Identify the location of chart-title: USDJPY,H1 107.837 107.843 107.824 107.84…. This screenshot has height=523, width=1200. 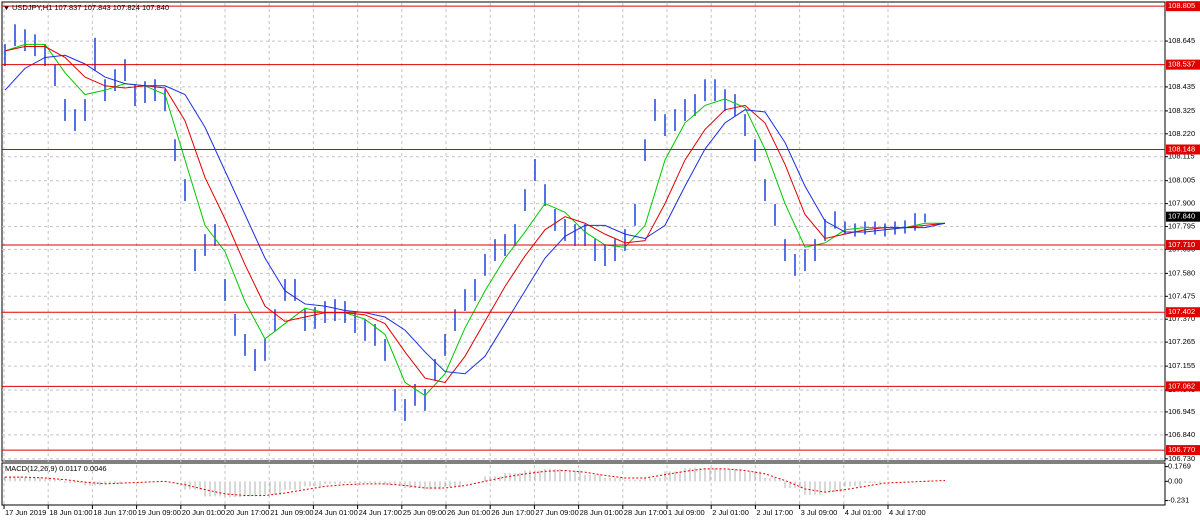
(90, 7).